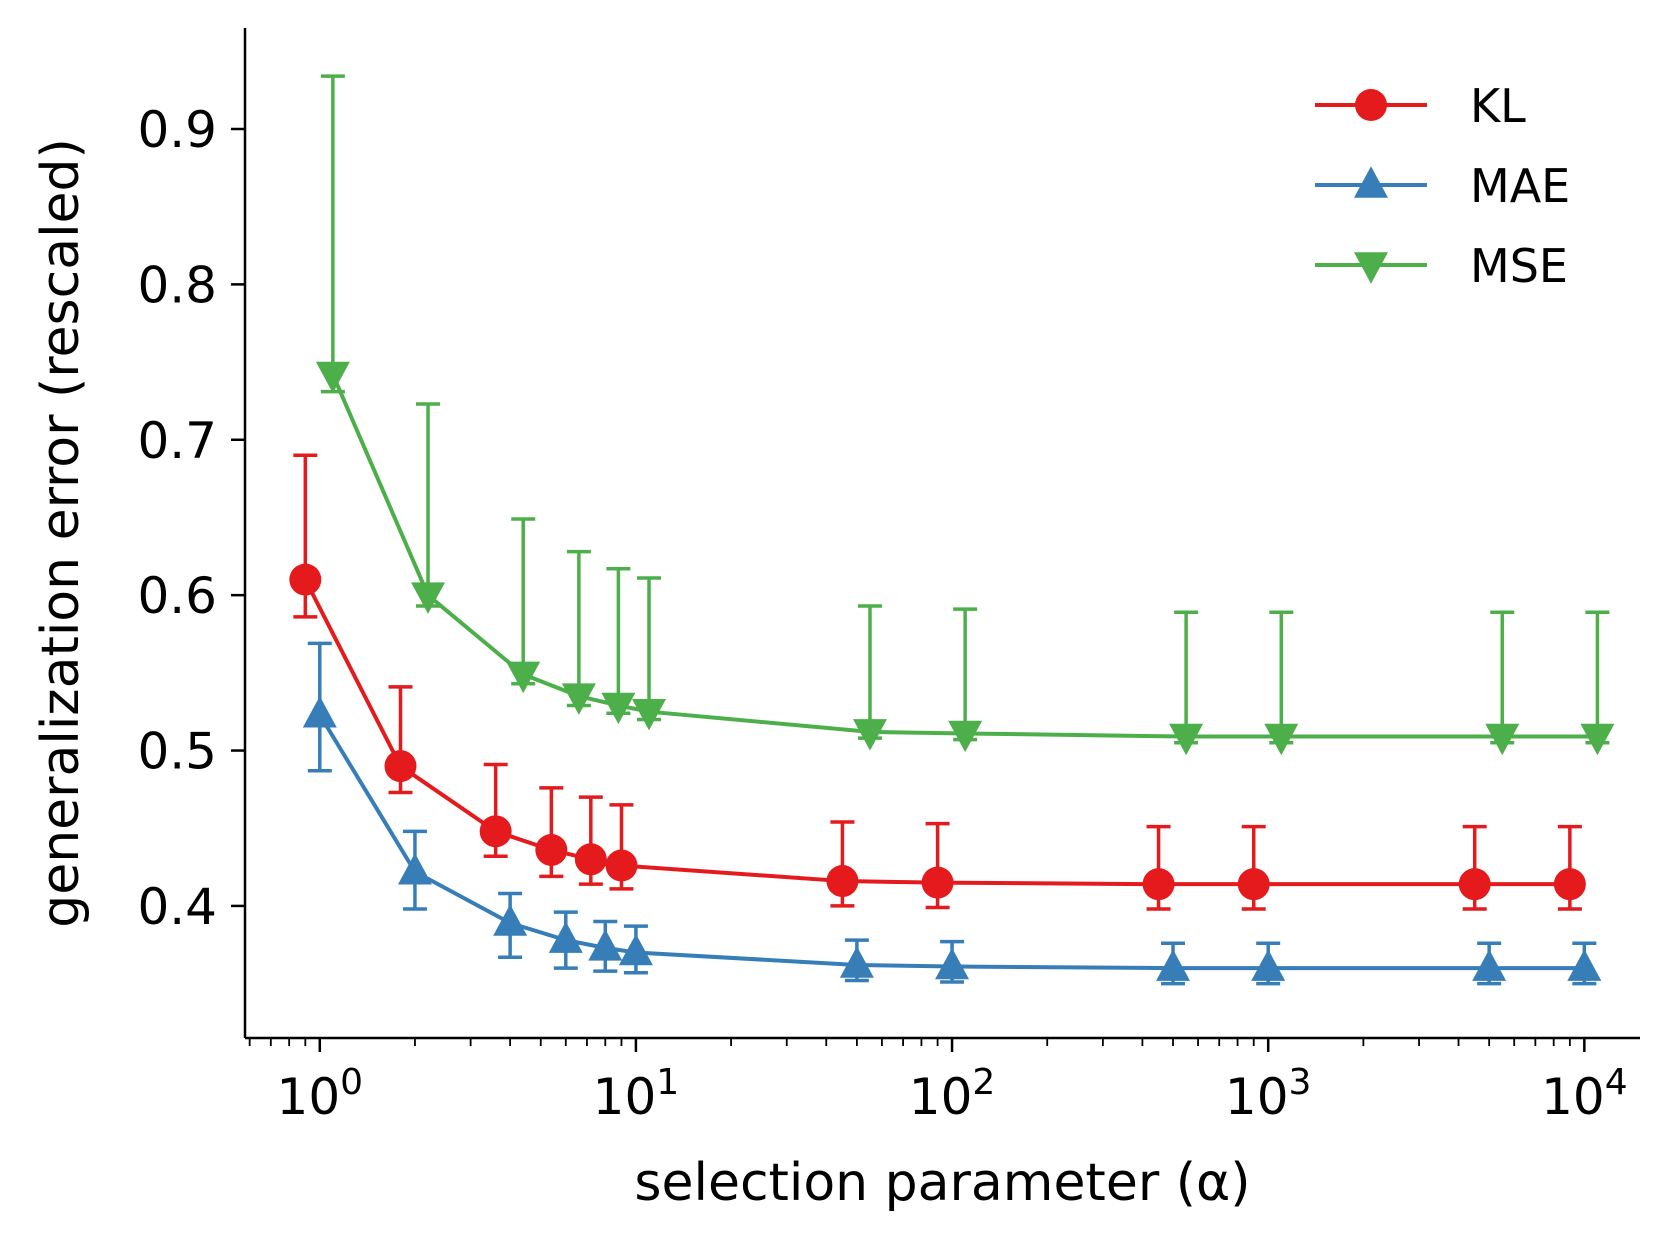 Image resolution: width=1660 pixels, height=1237 pixels. I want to click on y-ticks: 0.4 0.5 0.6 0.7 0.8 0.9, so click(191, 518).